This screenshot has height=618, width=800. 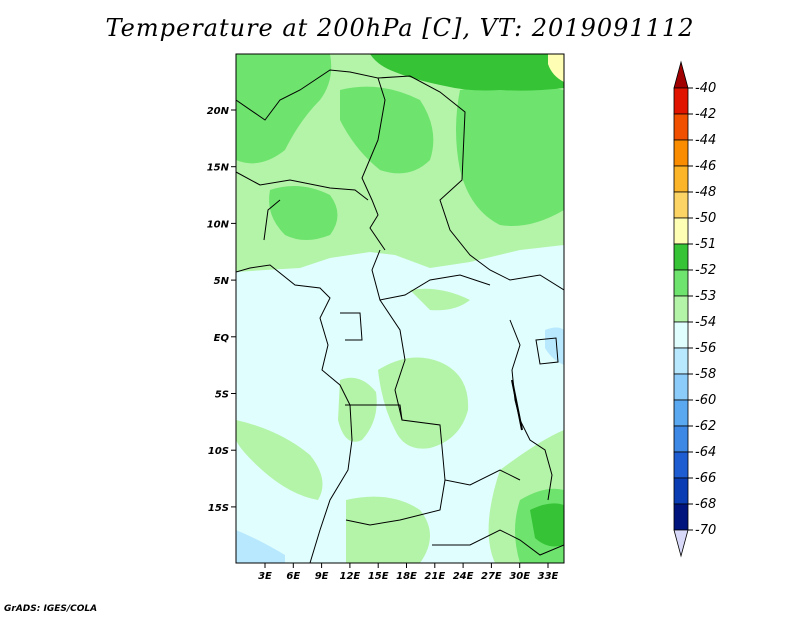 What do you see at coordinates (705, 322) in the screenshot?
I see `colorbar-label: -54` at bounding box center [705, 322].